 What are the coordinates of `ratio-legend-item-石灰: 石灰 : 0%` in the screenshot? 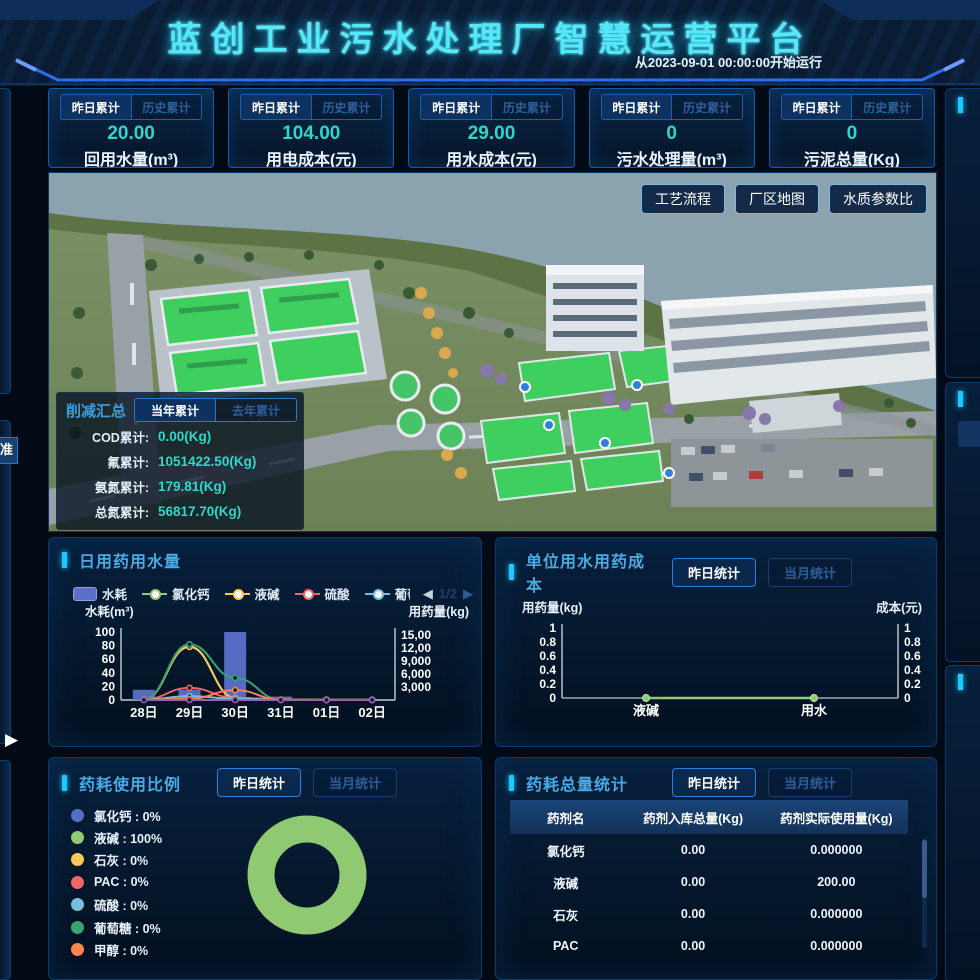 It's located at (116, 860).